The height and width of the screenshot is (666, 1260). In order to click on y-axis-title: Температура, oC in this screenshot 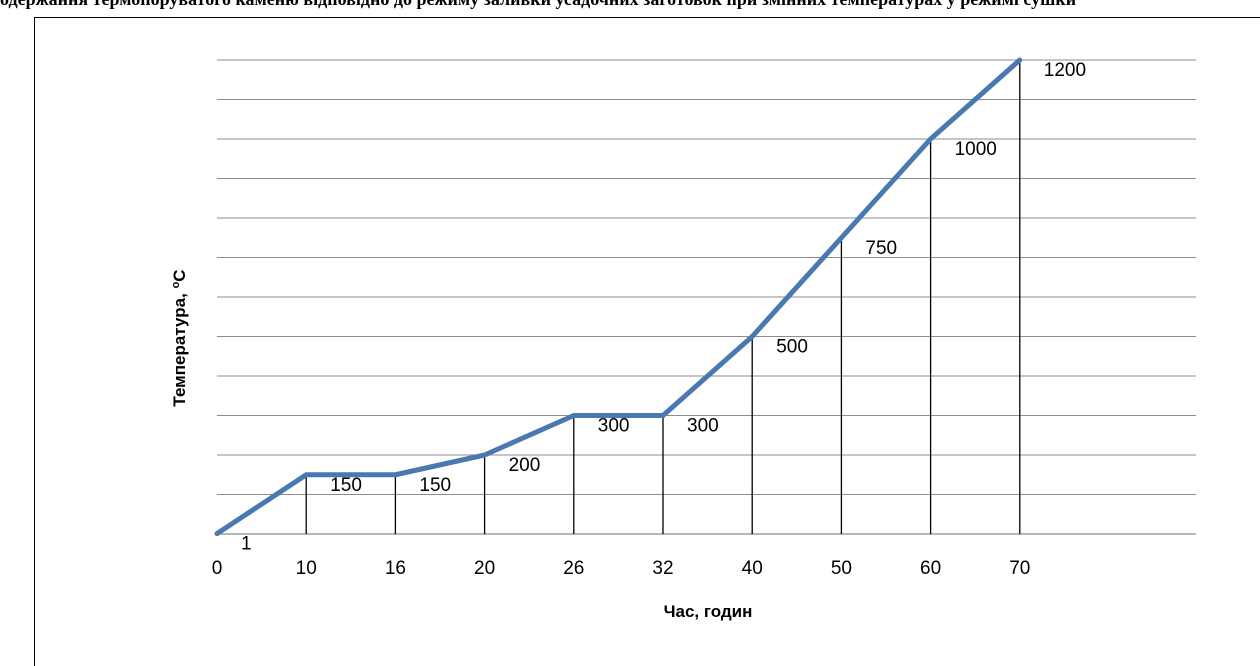, I will do `click(179, 337)`.